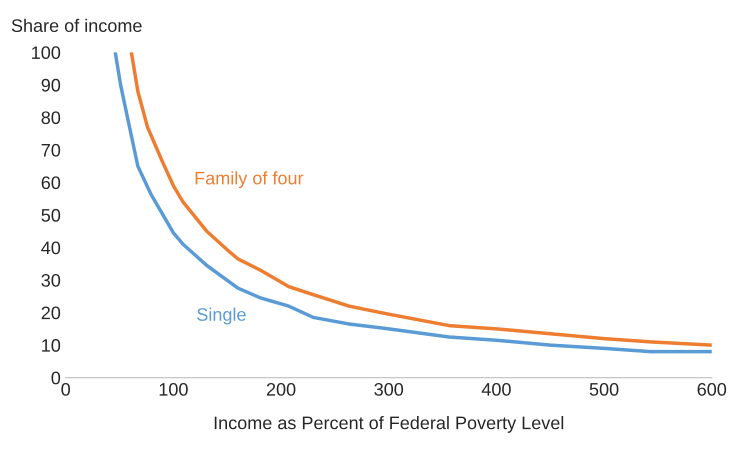  I want to click on series-label: Family of four, so click(250, 179).